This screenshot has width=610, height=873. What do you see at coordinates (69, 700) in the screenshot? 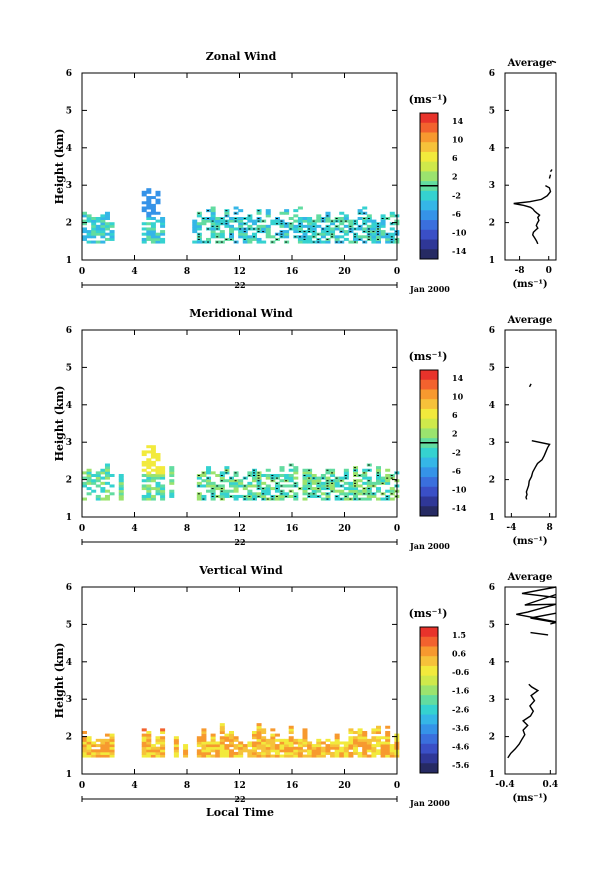
I see `y-tick-label: 3` at bounding box center [69, 700].